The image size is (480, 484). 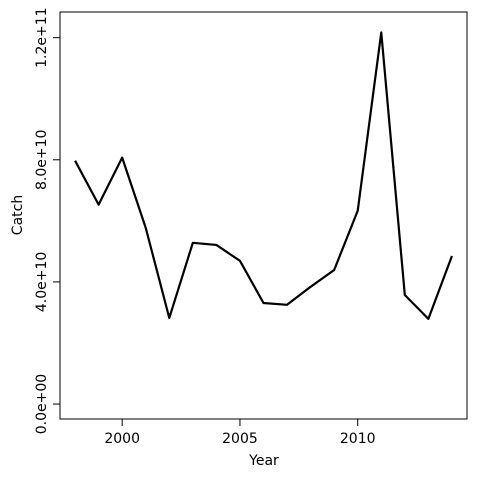 What do you see at coordinates (42, 37) in the screenshot?
I see `y-tick-label: 1.2e+11` at bounding box center [42, 37].